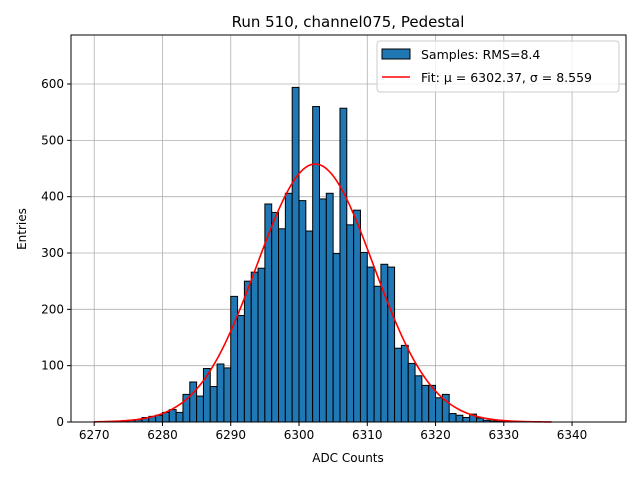 Image resolution: width=640 pixels, height=484 pixels. I want to click on x-axis-ticks: 6270 6280 6290 6300 6310 6320 6330 6340, so click(333, 432).